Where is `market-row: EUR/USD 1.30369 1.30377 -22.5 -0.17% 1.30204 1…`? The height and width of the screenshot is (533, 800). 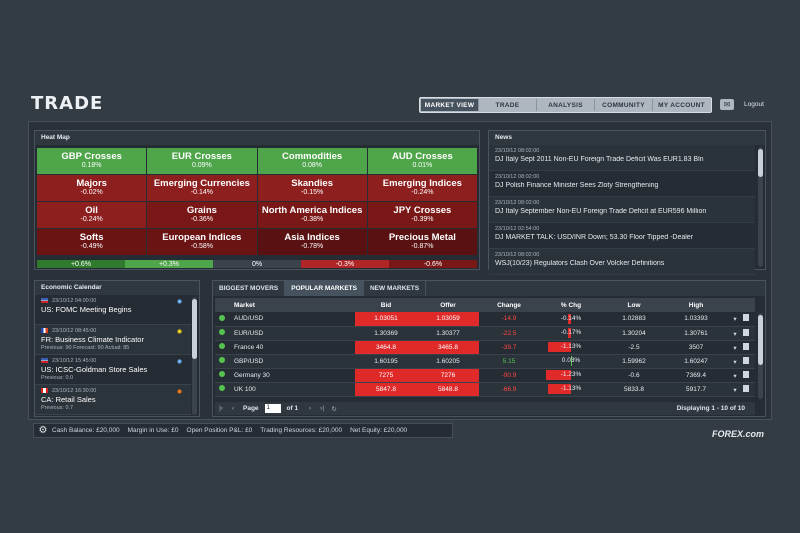 market-row: EUR/USD 1.30369 1.30377 -22.5 -0.17% 1.30204 1… is located at coordinates (485, 333).